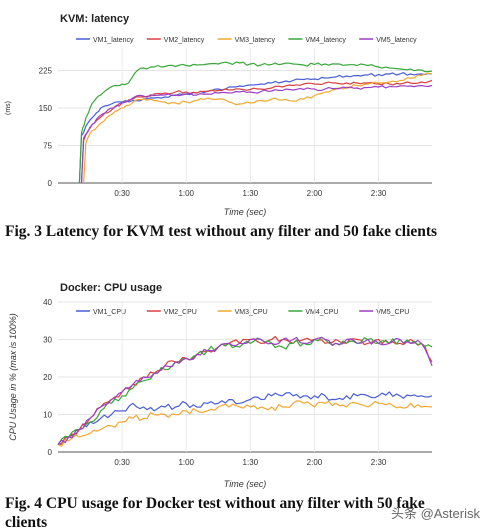 The height and width of the screenshot is (532, 490). I want to click on y-axis-ticks: 0 75 150 225, so click(46, 128).